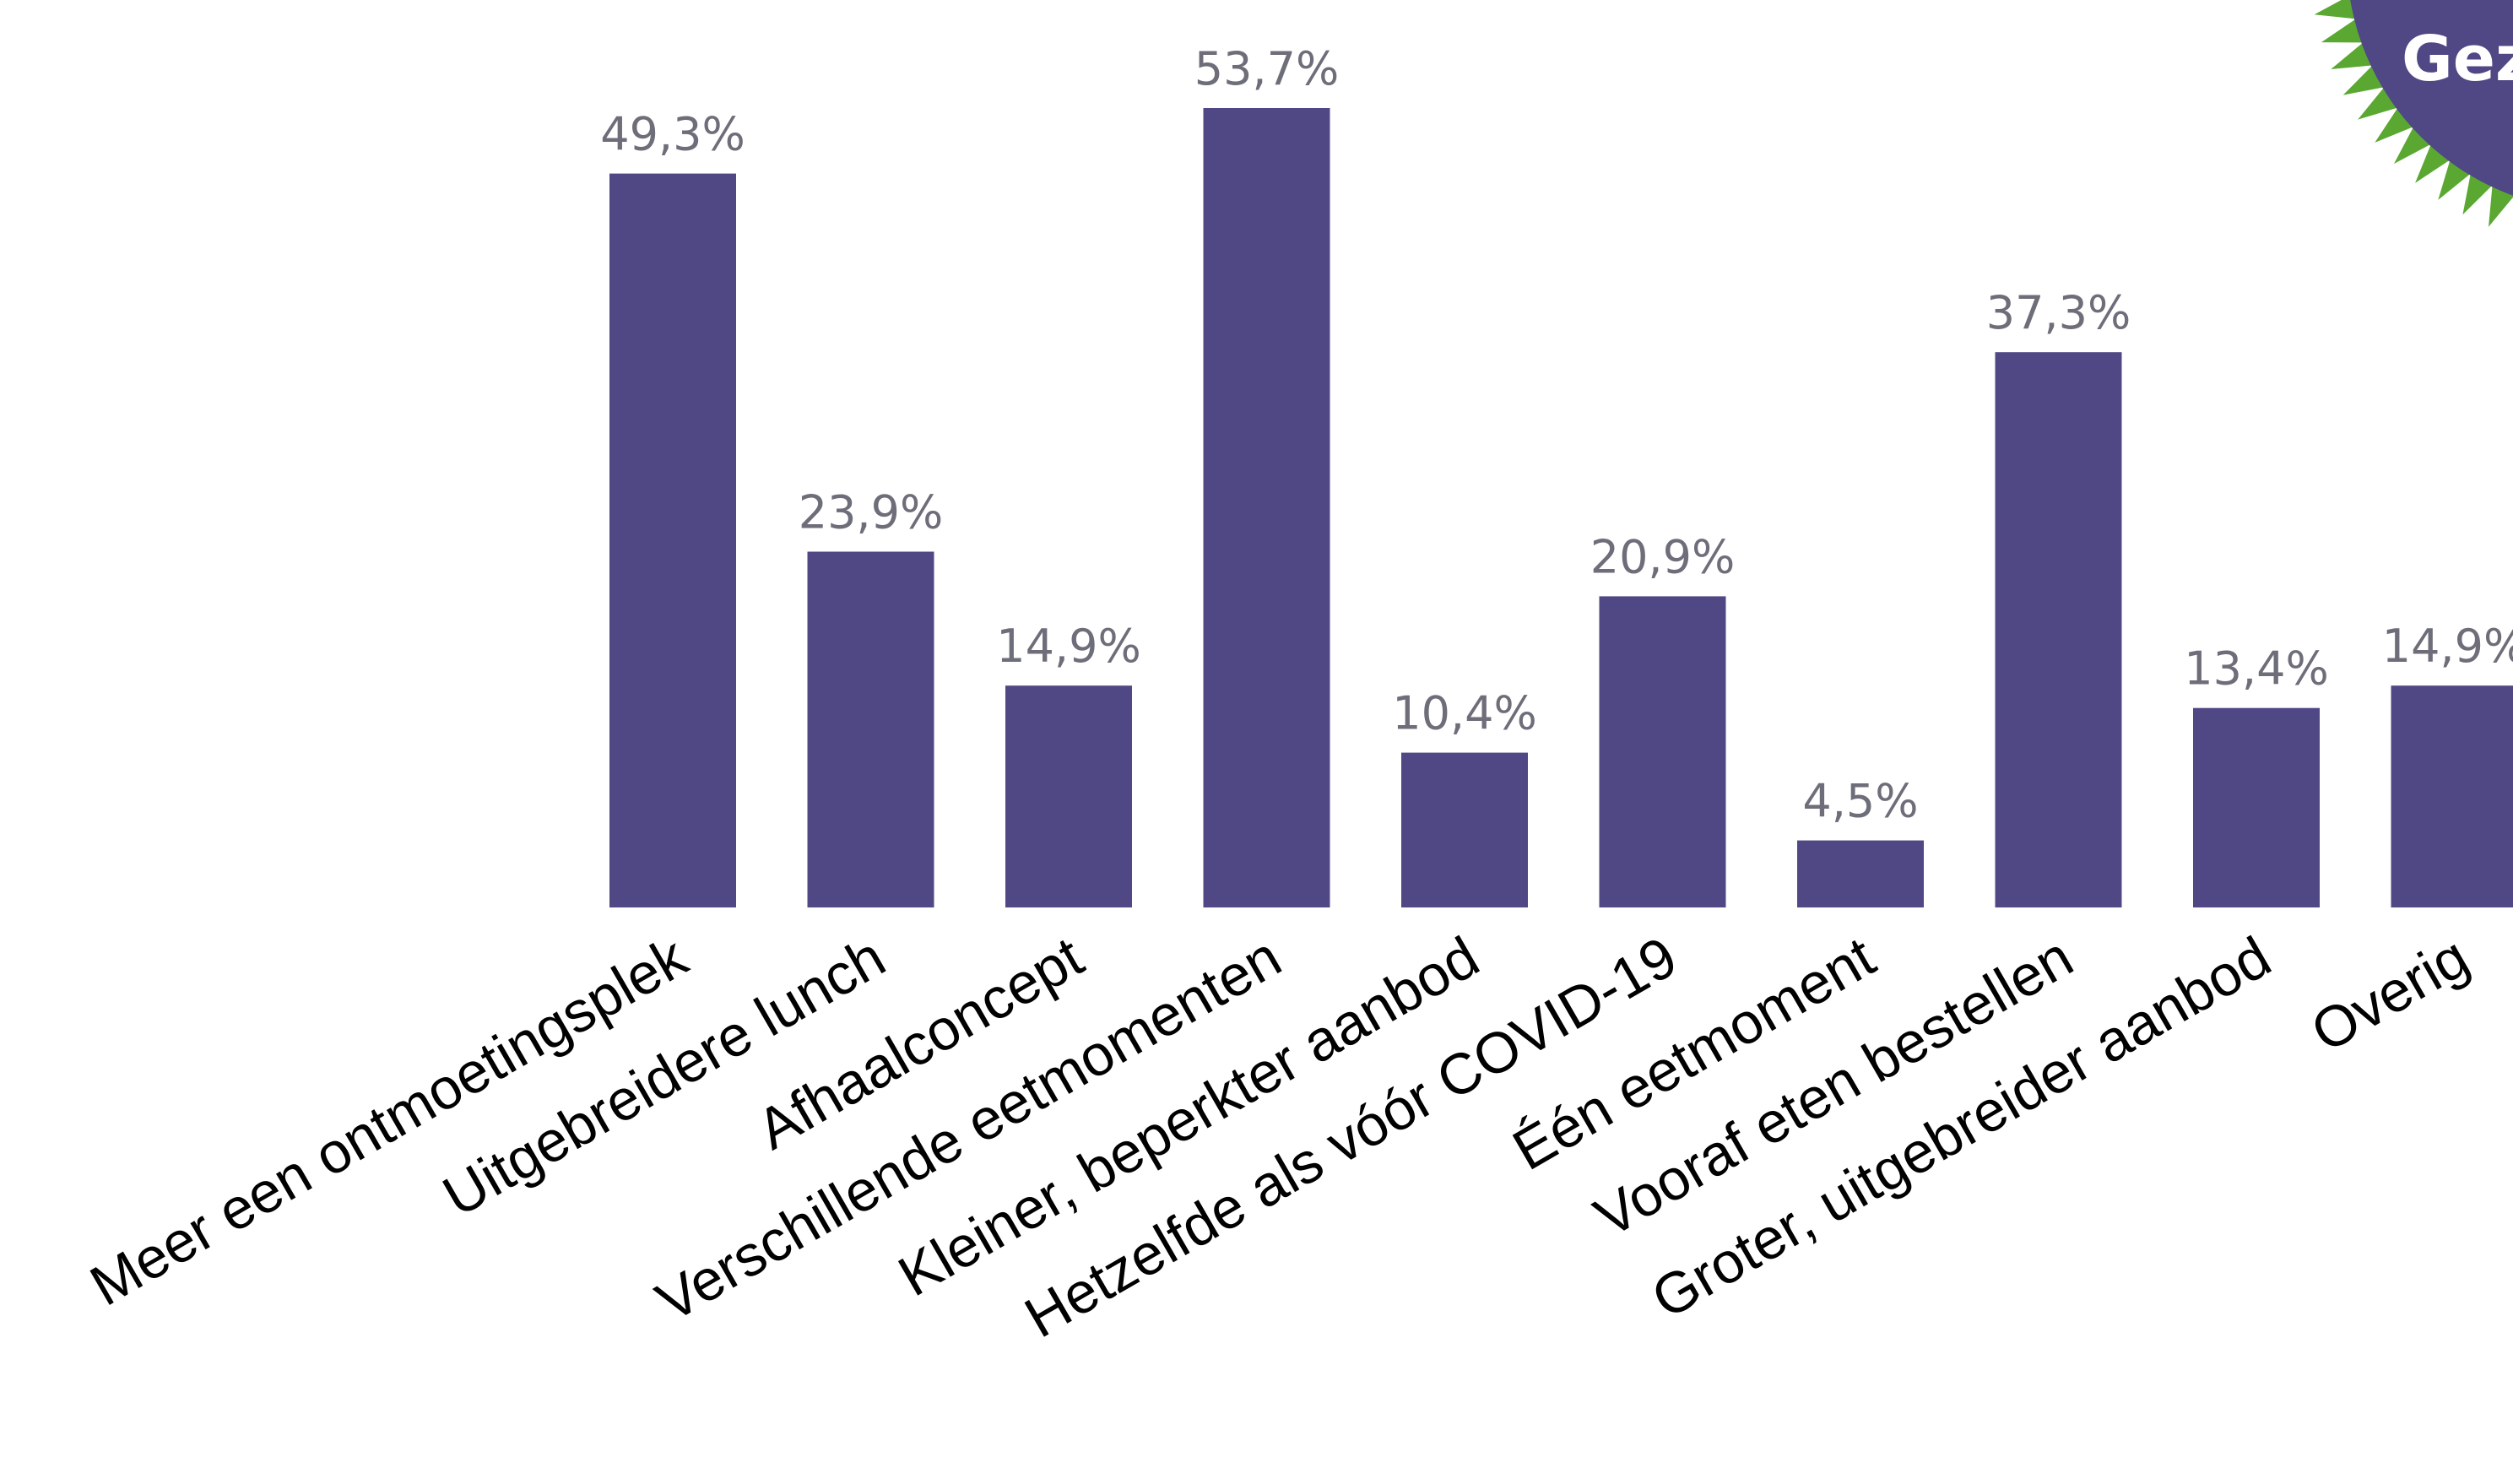 The height and width of the screenshot is (1484, 2513). I want to click on badge-line-2: Gez, so click(2457, 59).